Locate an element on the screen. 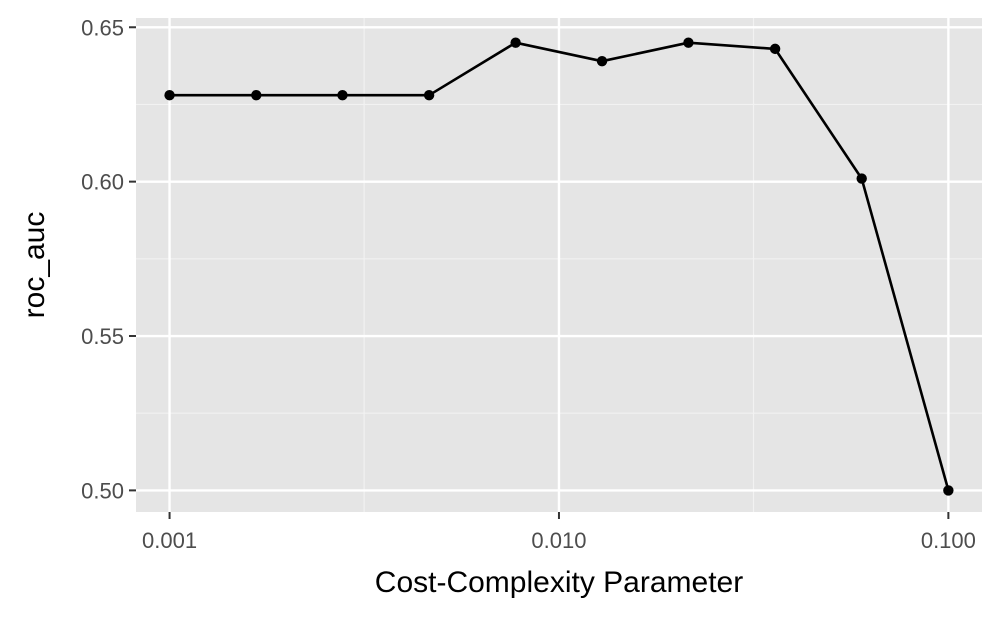  x-tick-label: 0.001 is located at coordinates (169, 540).